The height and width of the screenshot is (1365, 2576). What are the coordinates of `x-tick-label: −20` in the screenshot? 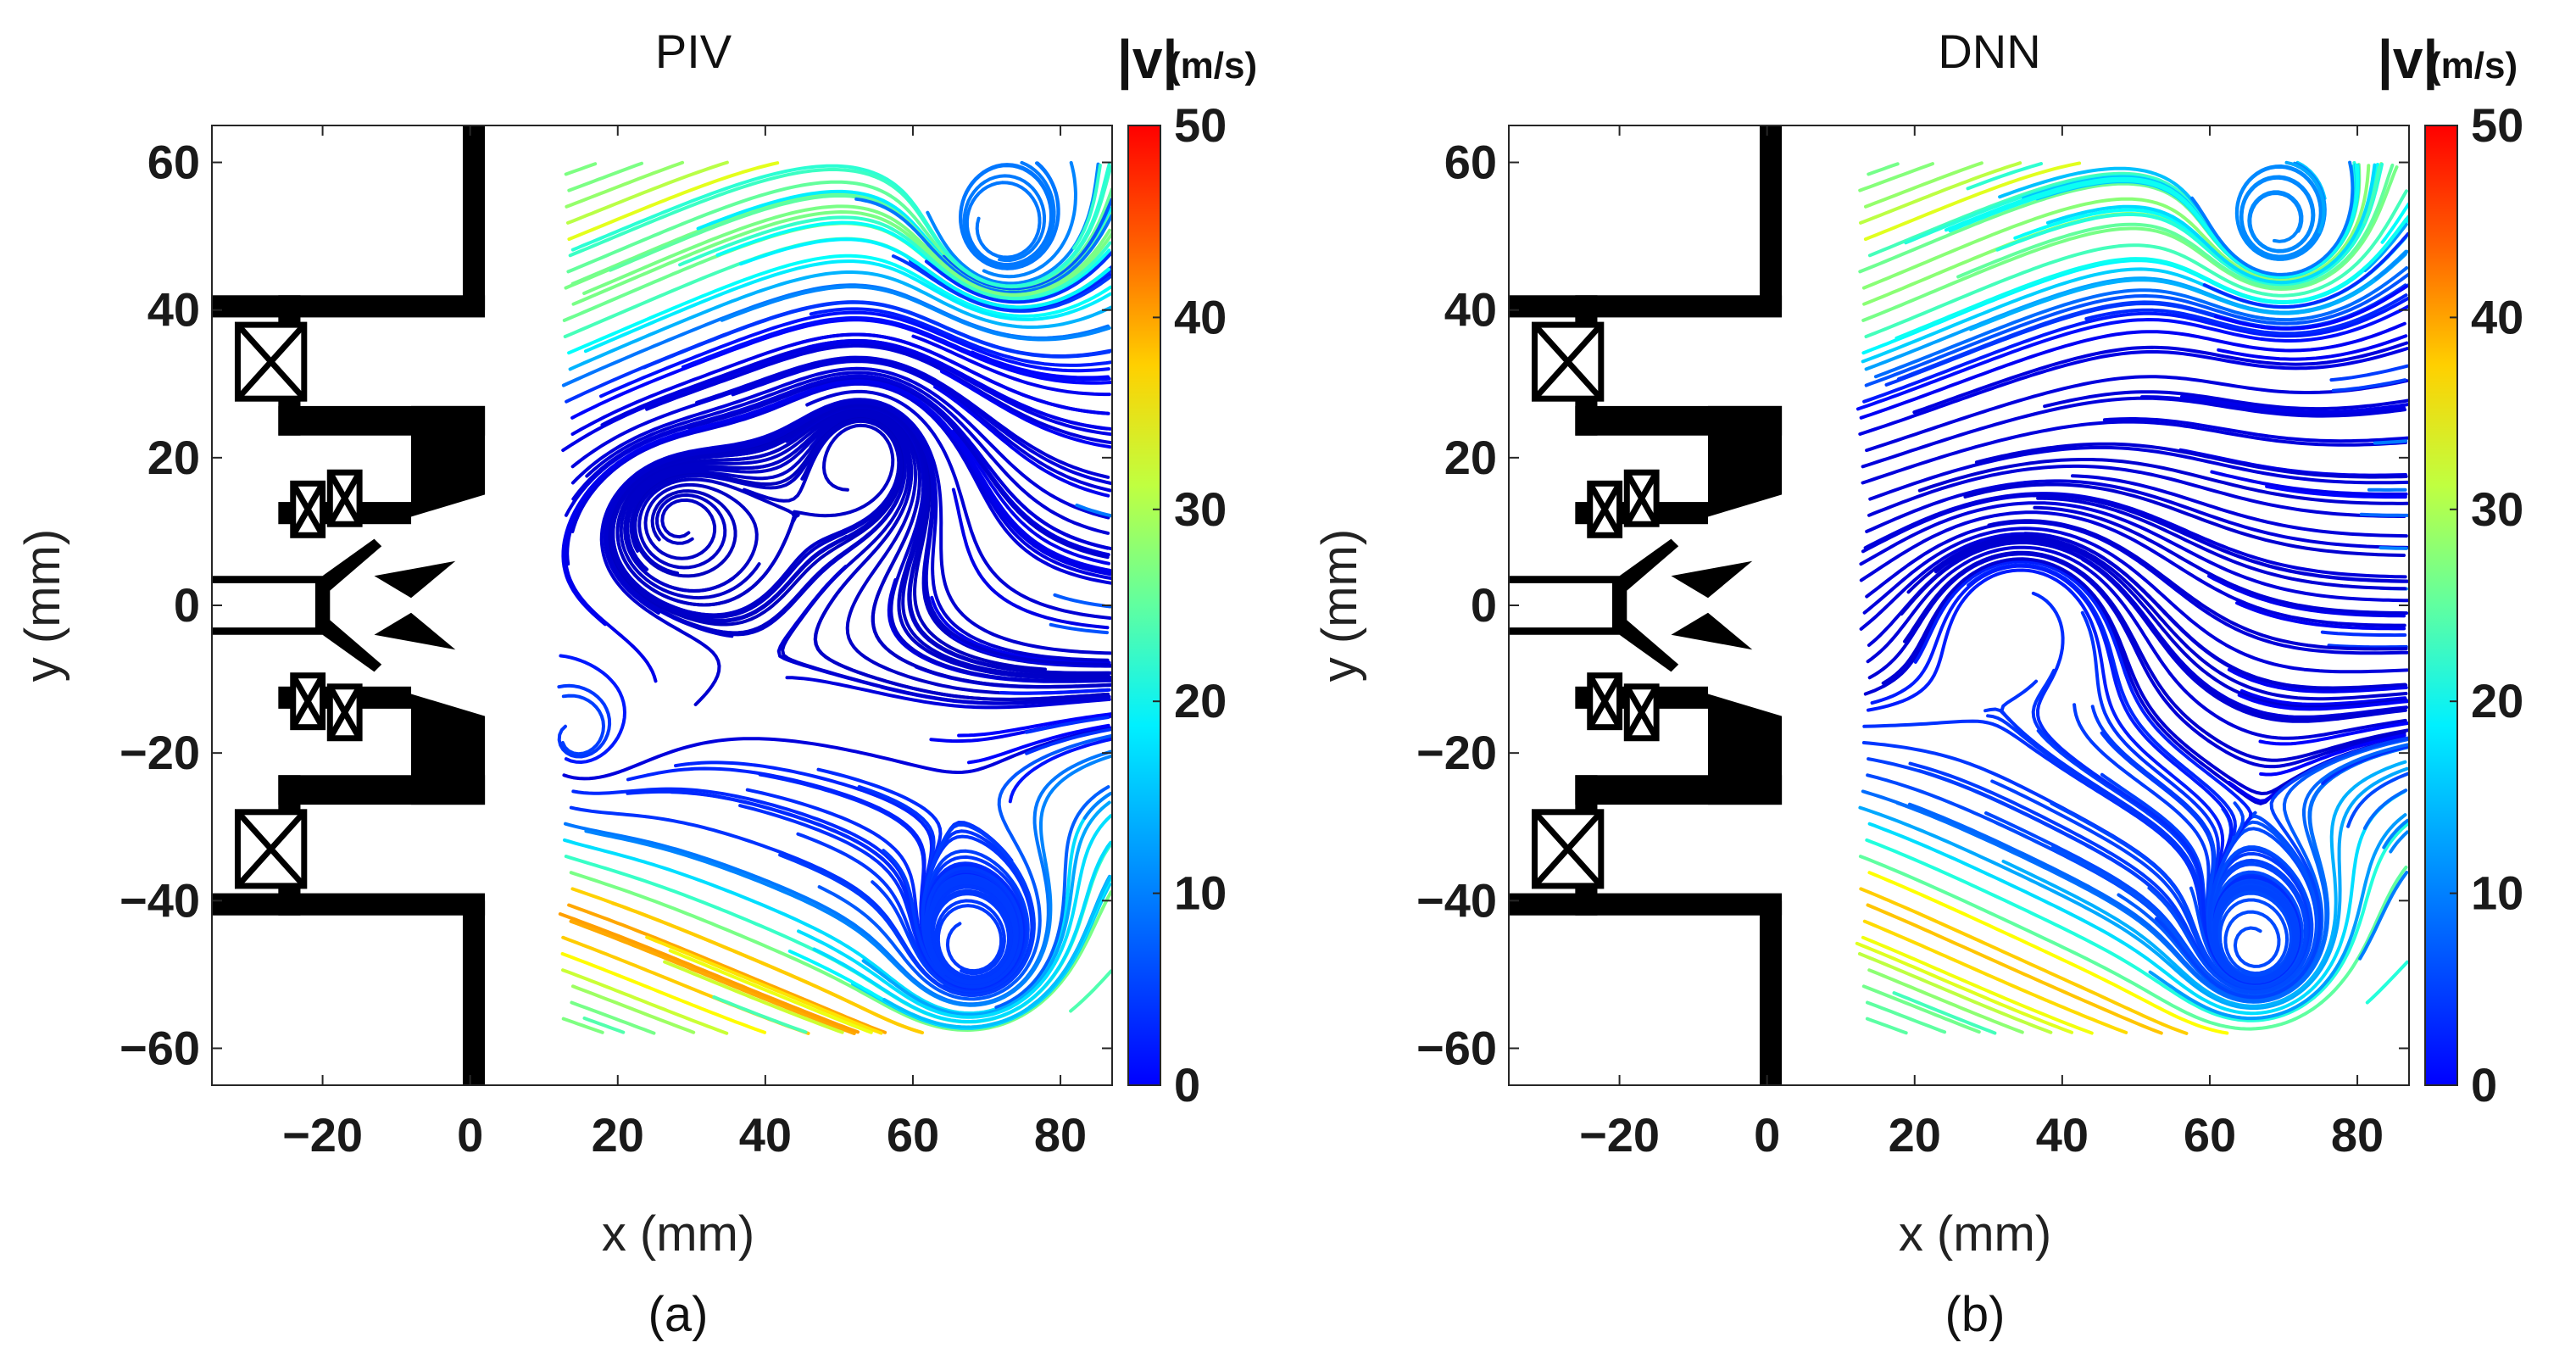 It's located at (322, 1135).